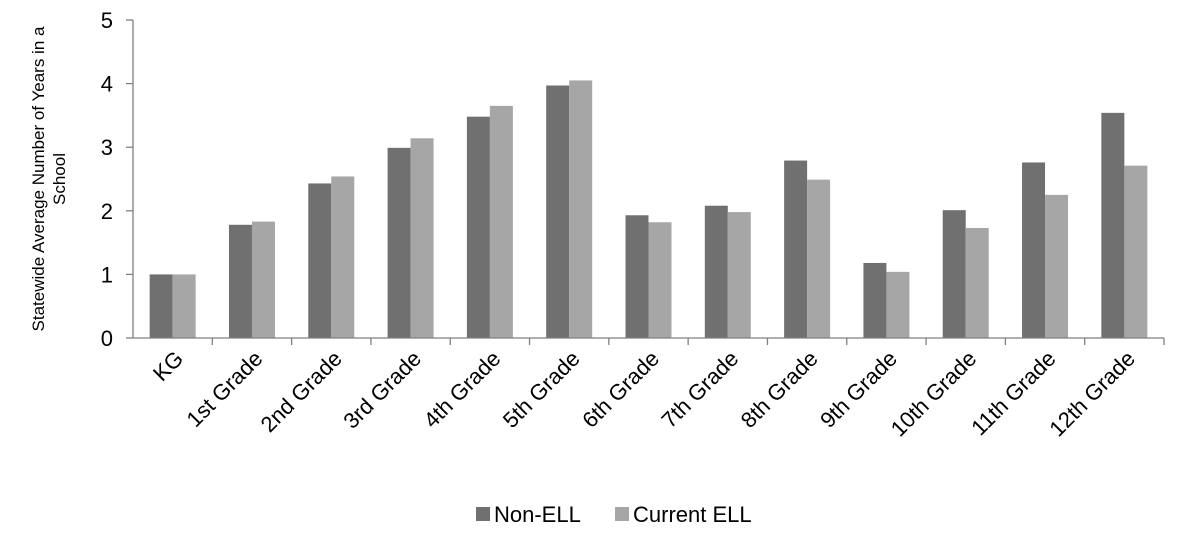 The height and width of the screenshot is (537, 1201). What do you see at coordinates (107, 338) in the screenshot?
I see `y-tick-label: 0` at bounding box center [107, 338].